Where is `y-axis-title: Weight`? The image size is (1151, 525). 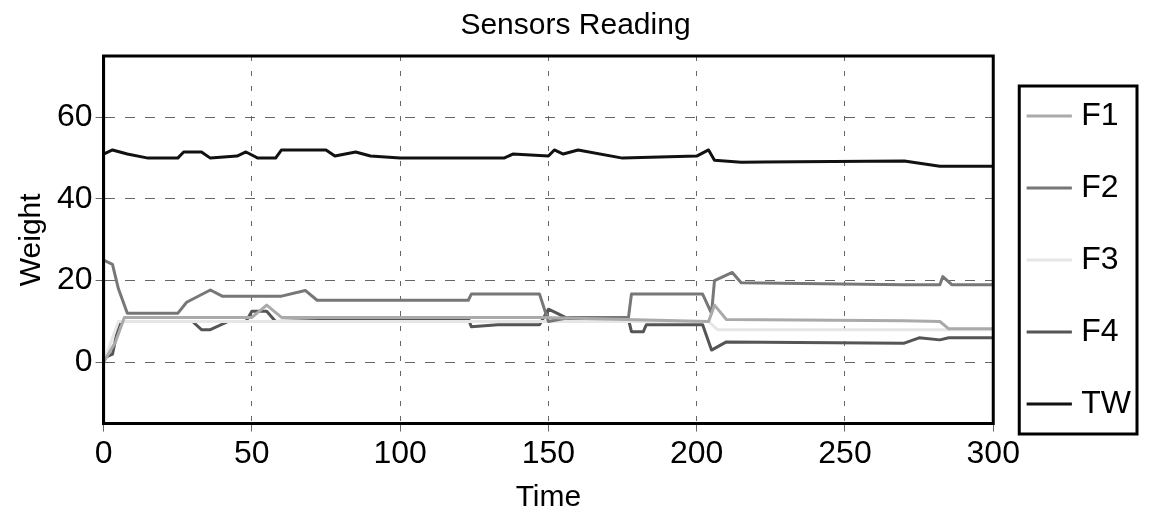
y-axis-title: Weight is located at coordinates (30, 239).